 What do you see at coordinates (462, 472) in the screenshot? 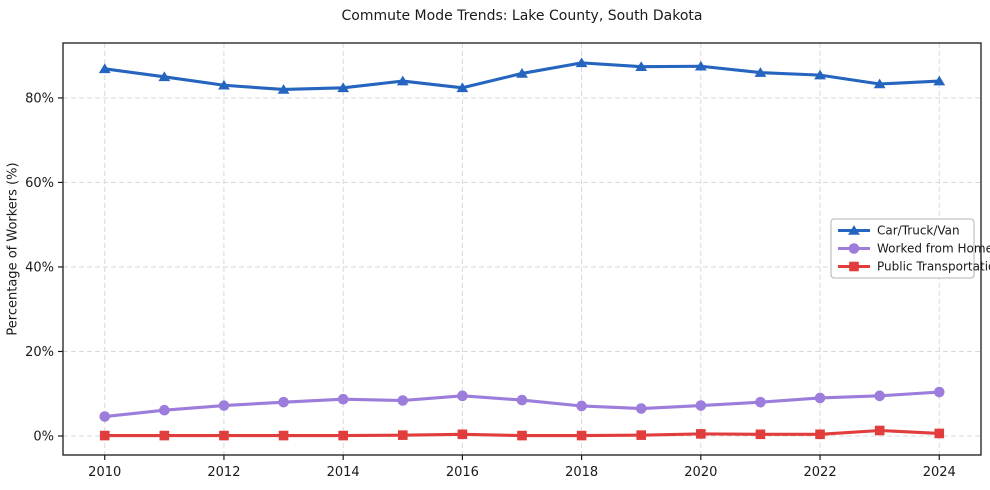
I see `x-tick-label: 2016` at bounding box center [462, 472].